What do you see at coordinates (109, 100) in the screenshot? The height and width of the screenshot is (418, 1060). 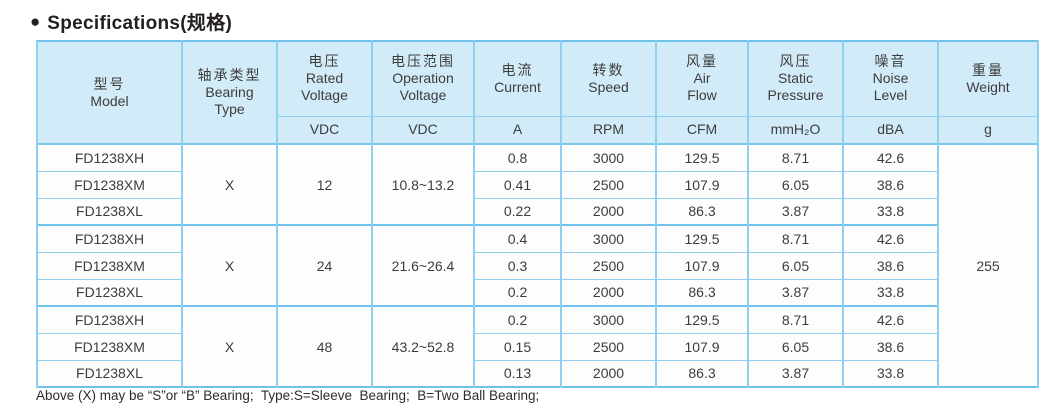 I see `header-model-en: Model` at bounding box center [109, 100].